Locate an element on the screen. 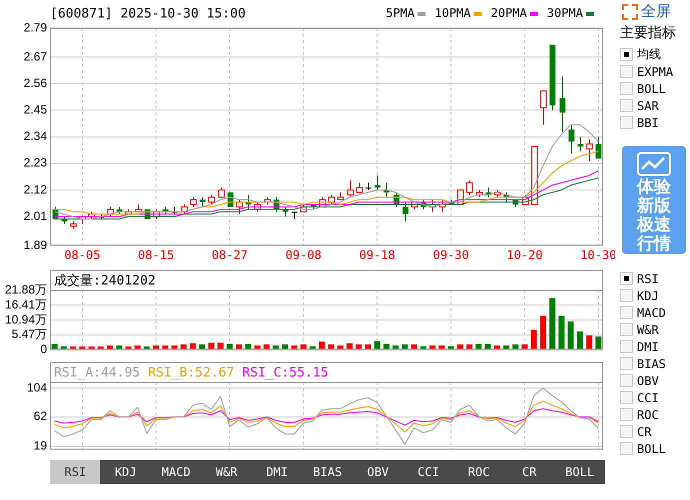 This screenshot has height=500, width=690. y-tick-label: 2.12 is located at coordinates (36, 189).